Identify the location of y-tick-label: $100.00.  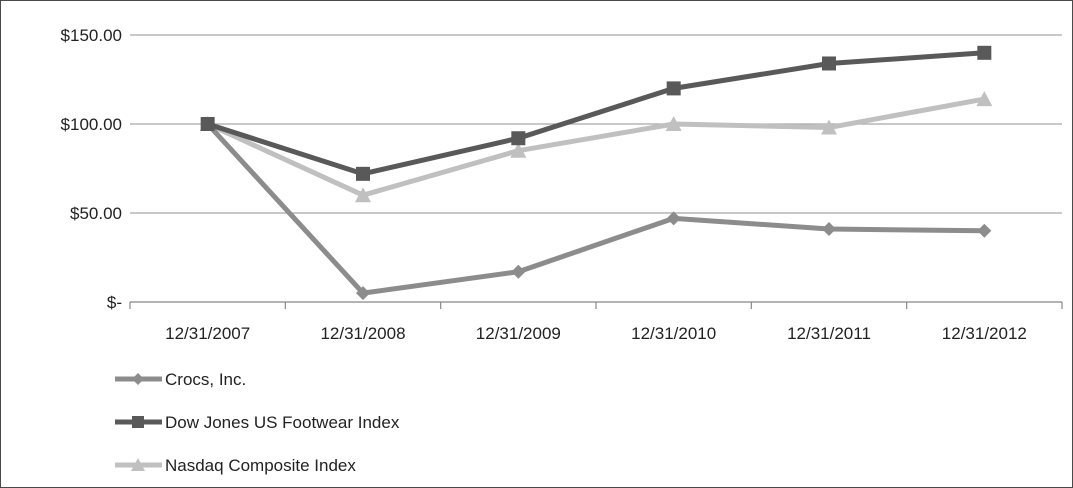
(91, 124).